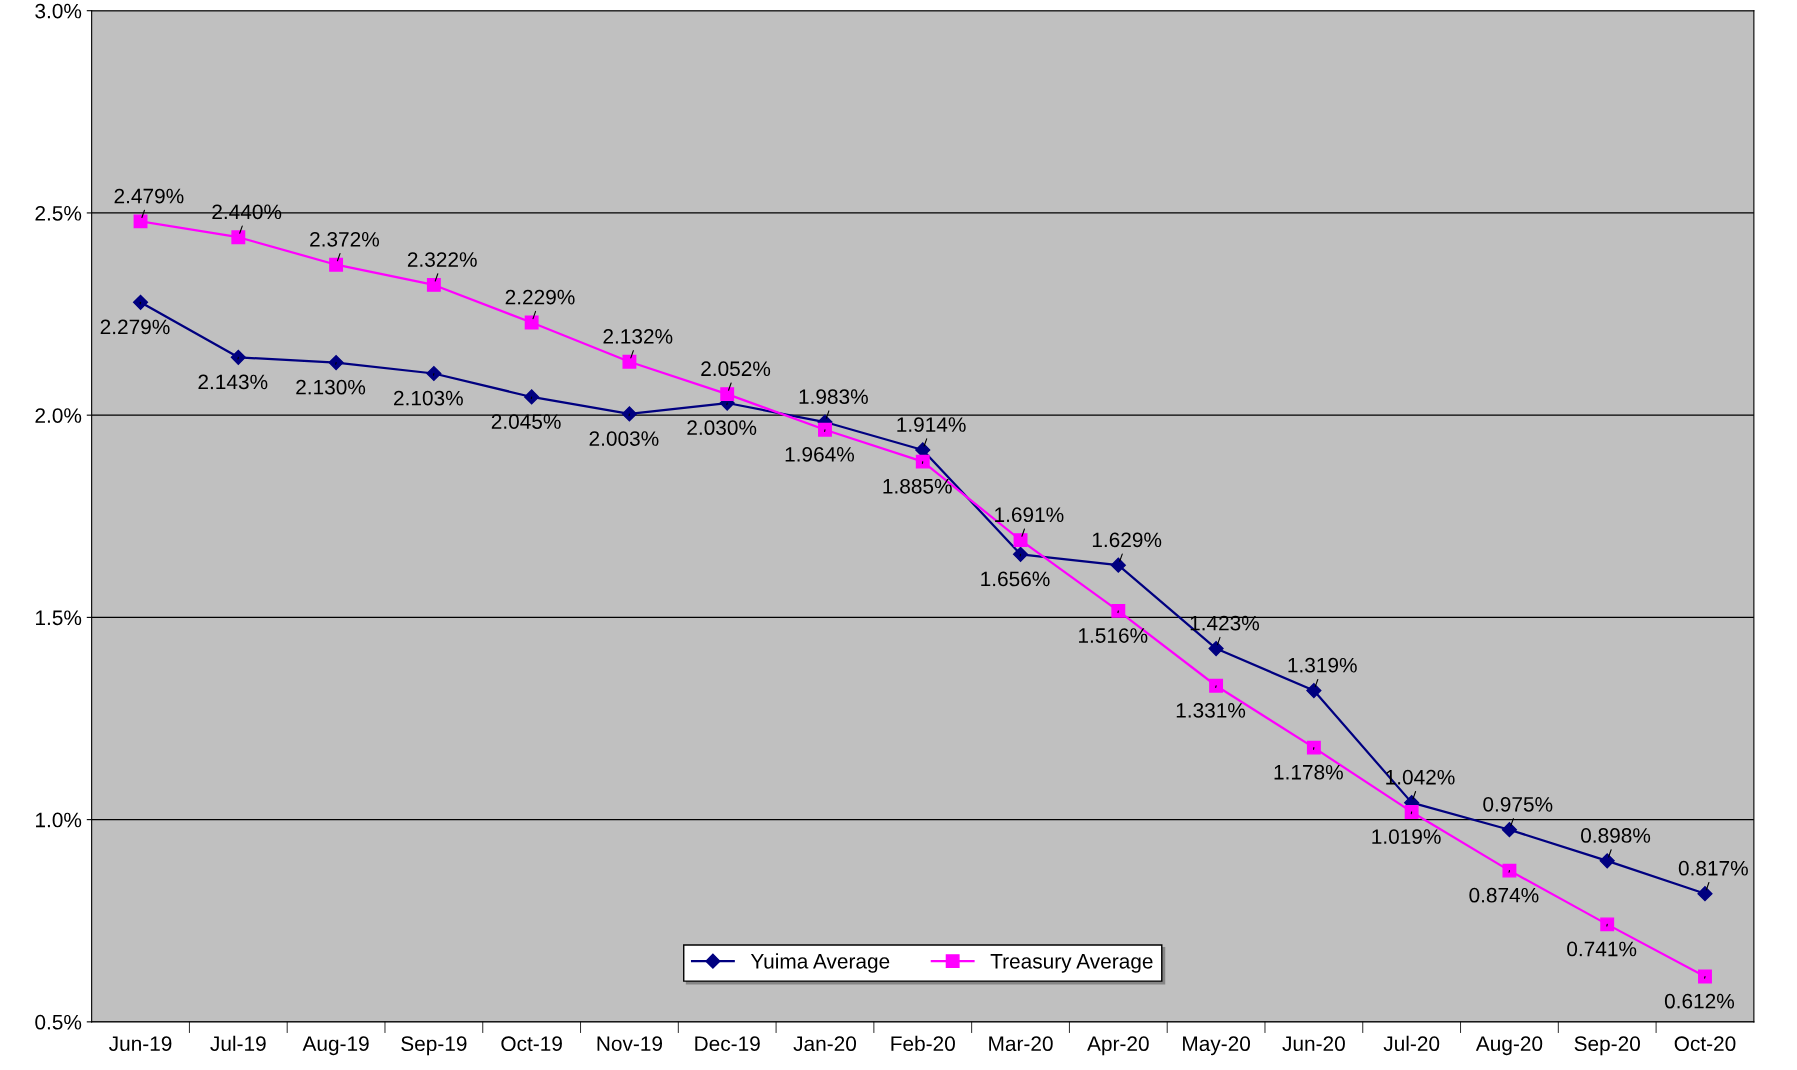  I want to click on x-tick-label: Oct-20, so click(1705, 1044).